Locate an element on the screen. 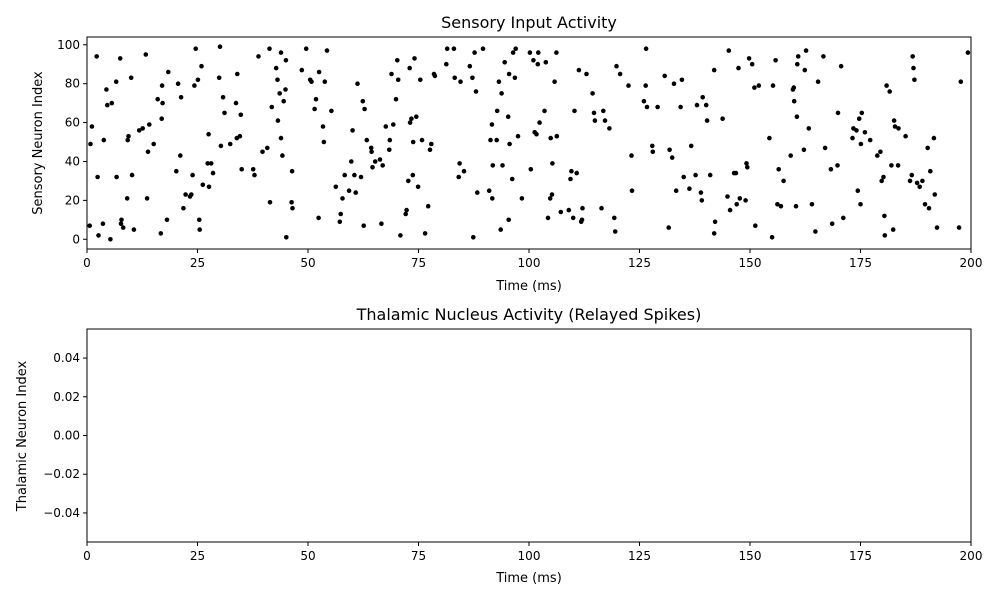  thalamic-x-tick-label: 75 is located at coordinates (418, 556).